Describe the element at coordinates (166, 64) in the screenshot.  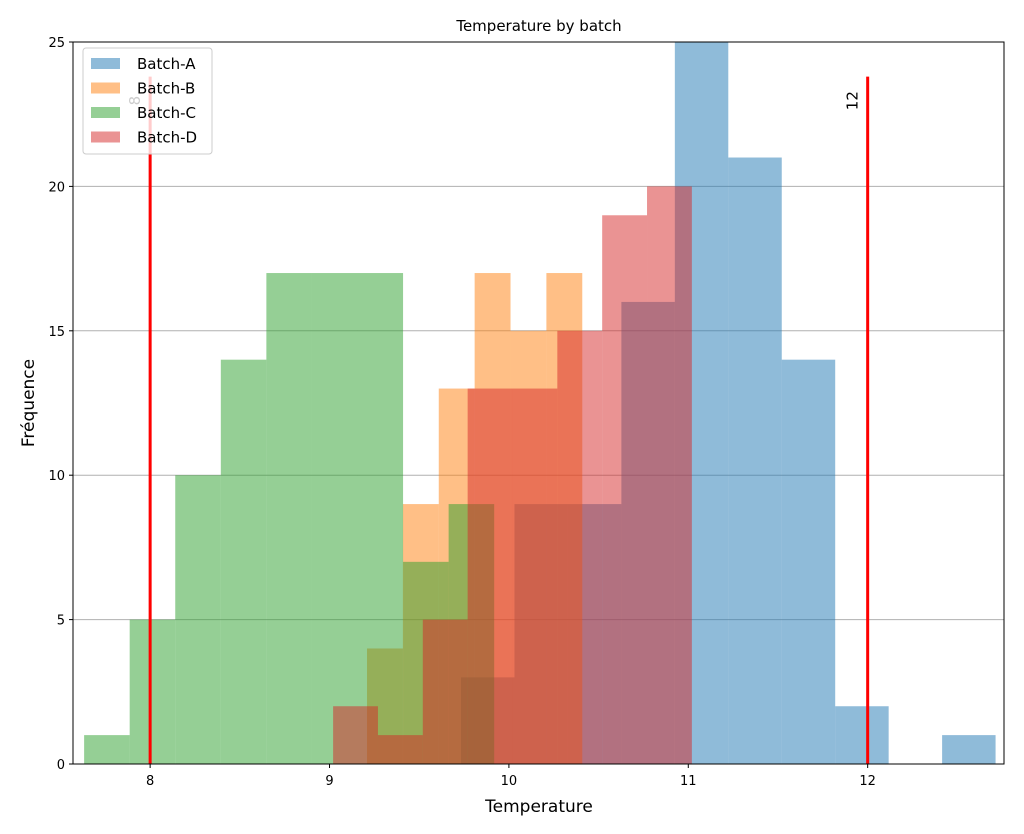
I see `legend-label: Batch-A` at that location.